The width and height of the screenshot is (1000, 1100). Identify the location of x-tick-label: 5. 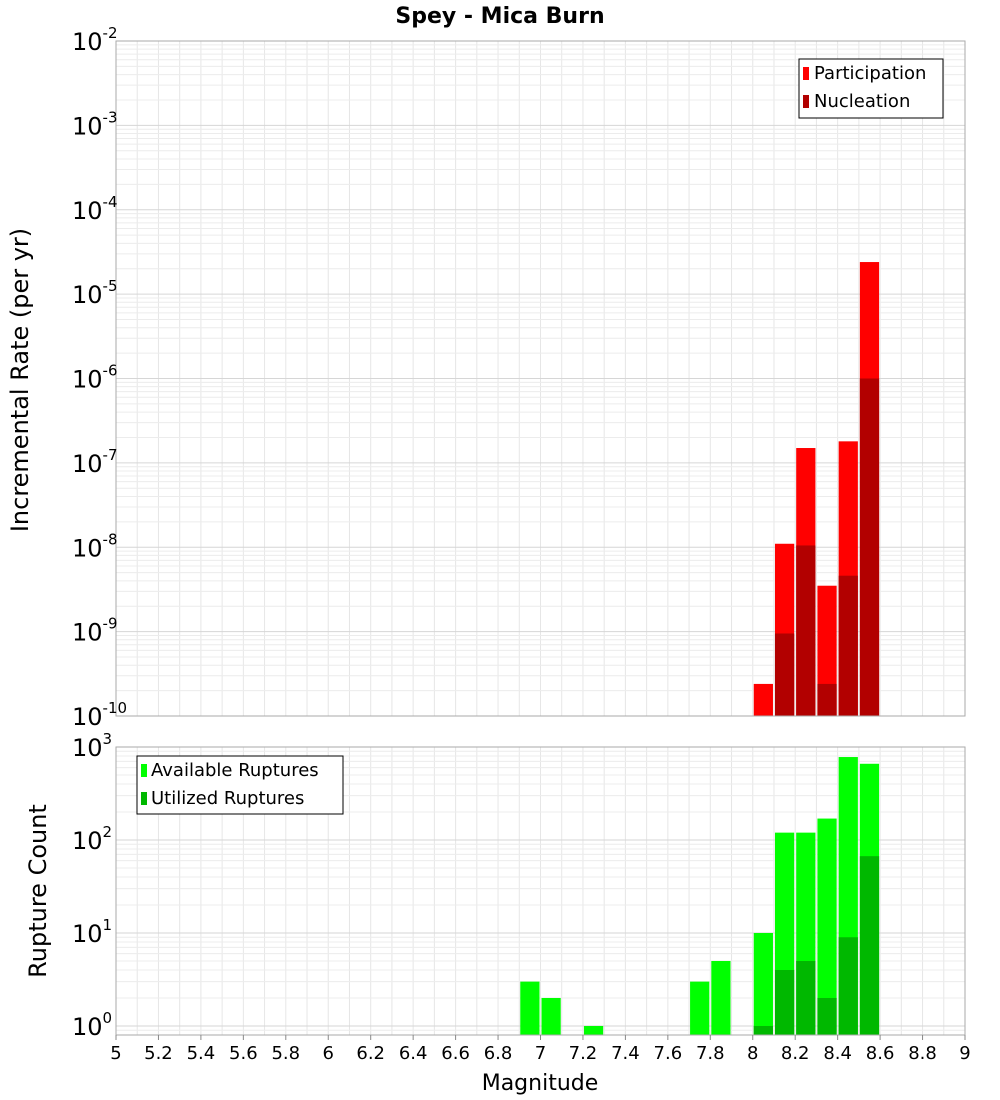
(115, 1053).